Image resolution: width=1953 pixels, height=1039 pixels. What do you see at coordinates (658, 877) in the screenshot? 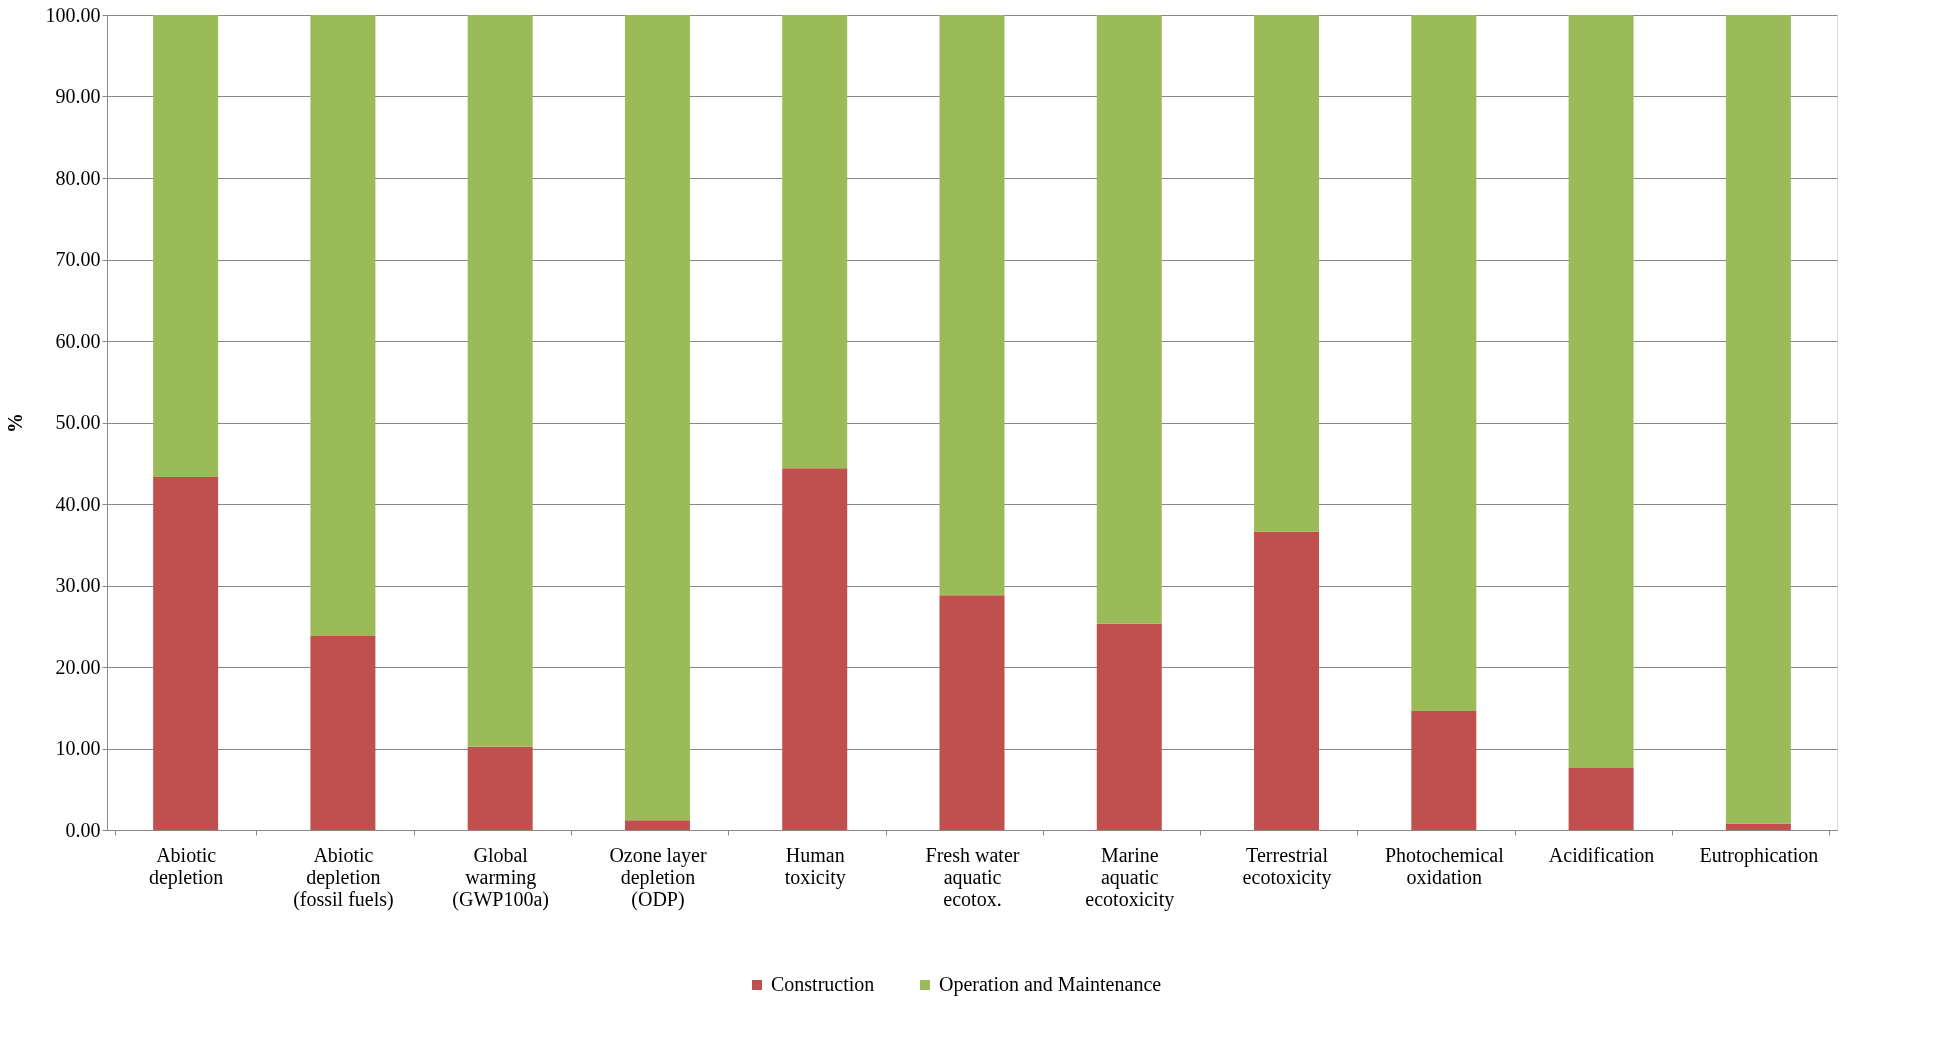
I see `x-tick-label: Ozone layer depletion (ODP)` at bounding box center [658, 877].